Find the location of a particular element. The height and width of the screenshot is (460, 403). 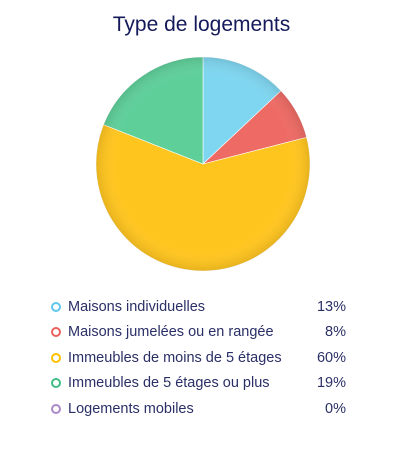

legend-value: 13% is located at coordinates (331, 306).